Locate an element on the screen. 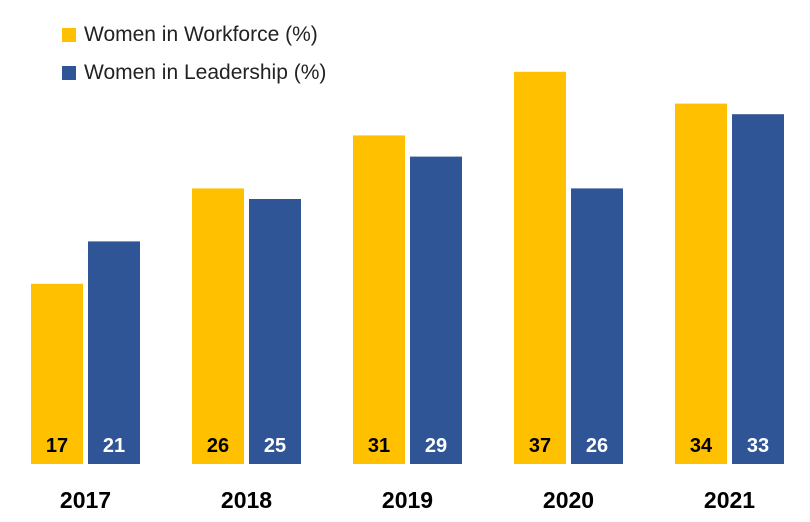  legend-label-workforce: Women in Workforce (%) is located at coordinates (201, 34).